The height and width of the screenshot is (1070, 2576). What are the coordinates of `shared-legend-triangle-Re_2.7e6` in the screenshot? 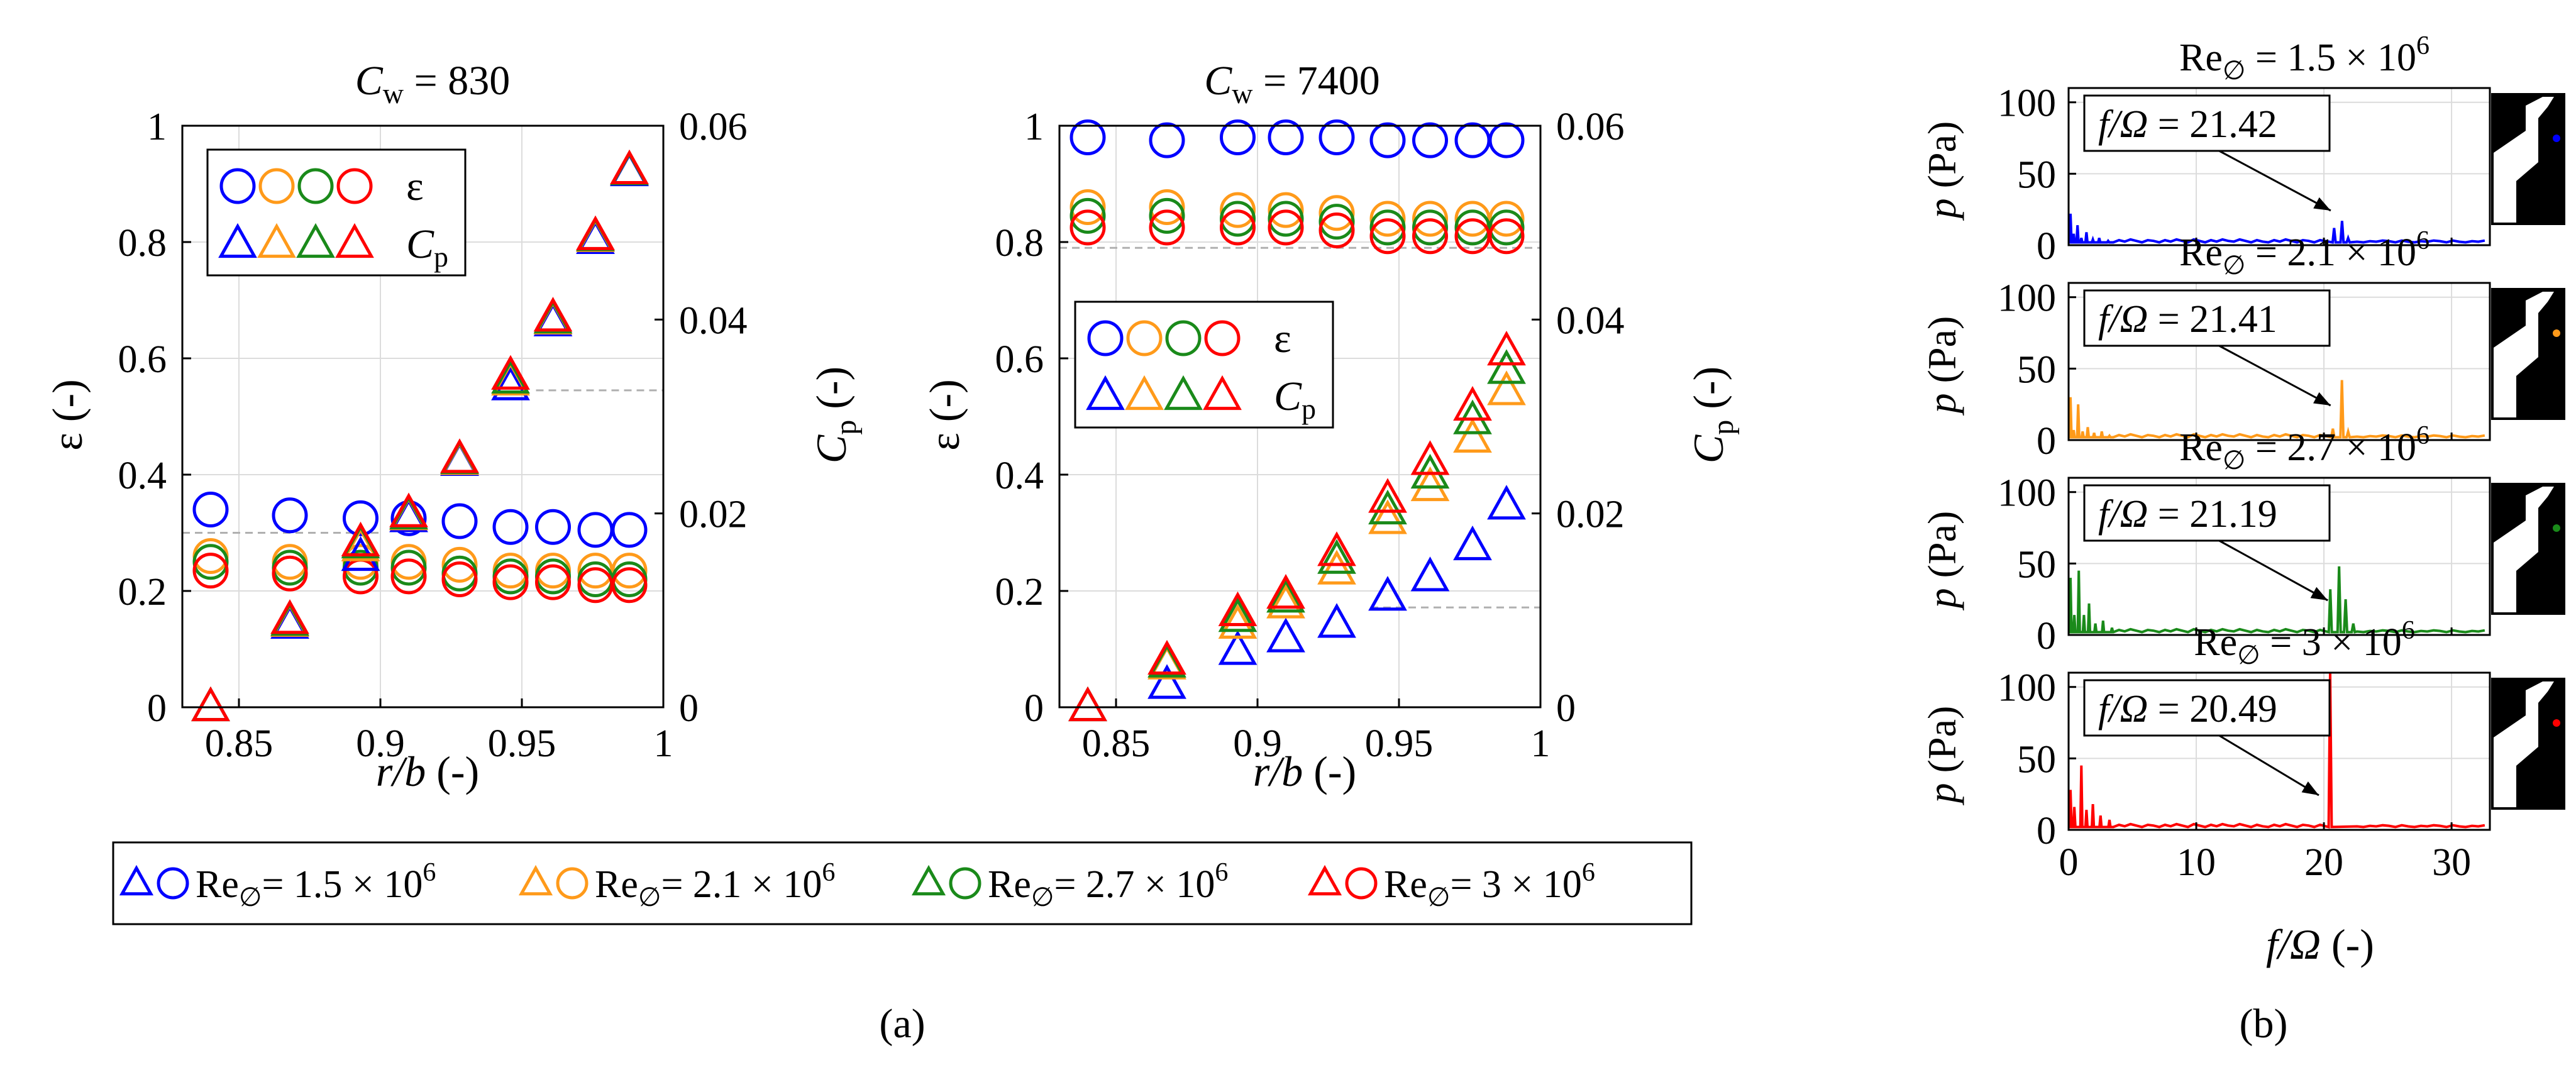 It's located at (928, 880).